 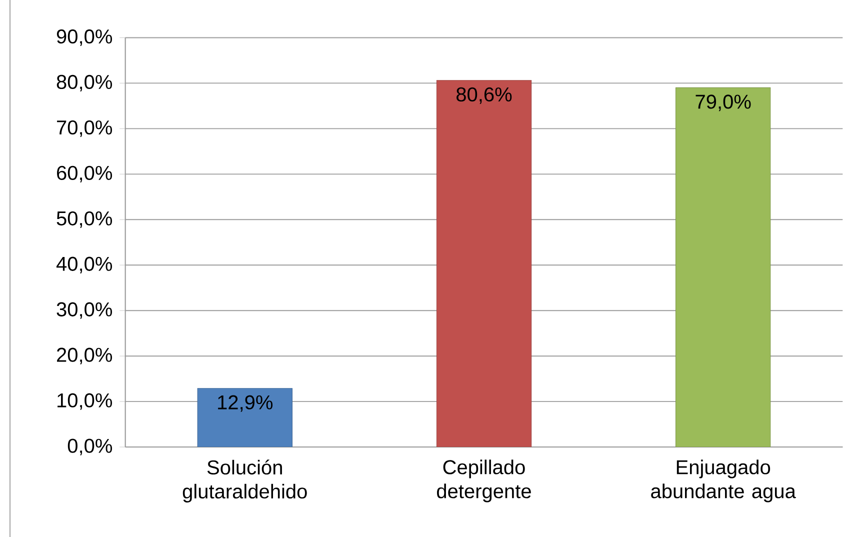 I want to click on data-label: 12,9%, so click(x=245, y=403).